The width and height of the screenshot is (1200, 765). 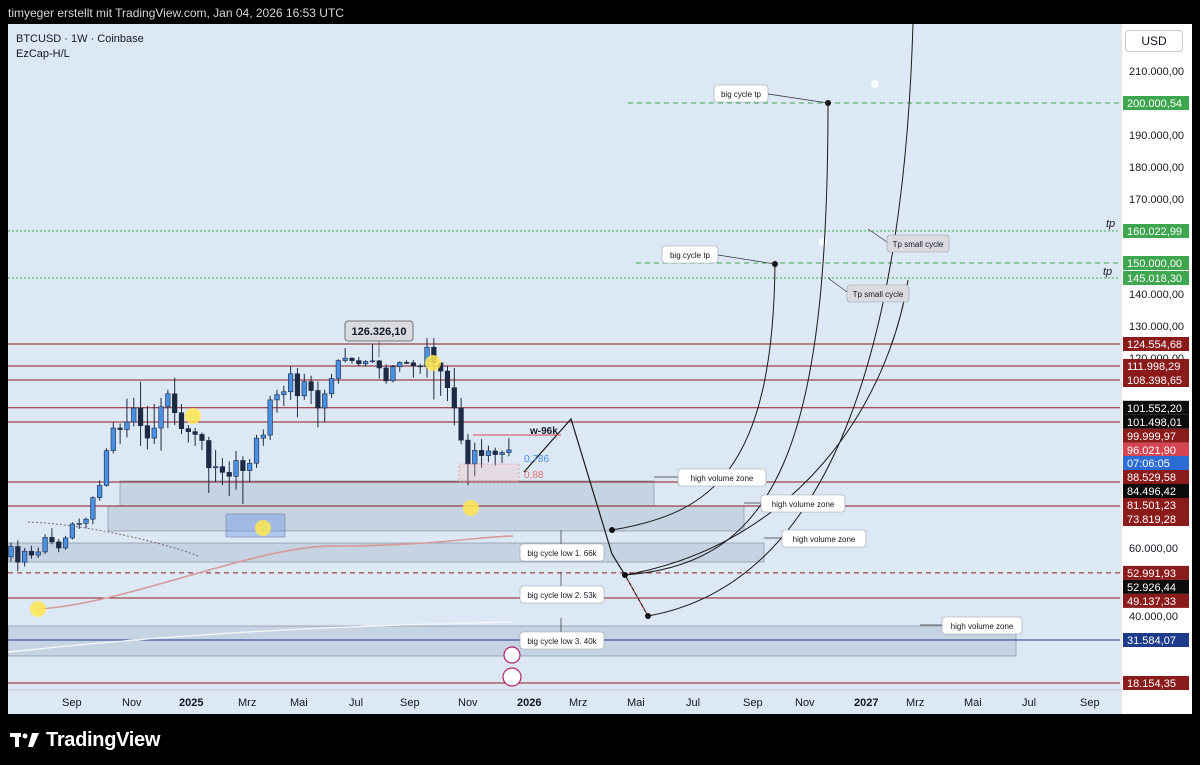 I want to click on cycle-low-callout-text: big cycle low 1. 66k, so click(x=562, y=553).